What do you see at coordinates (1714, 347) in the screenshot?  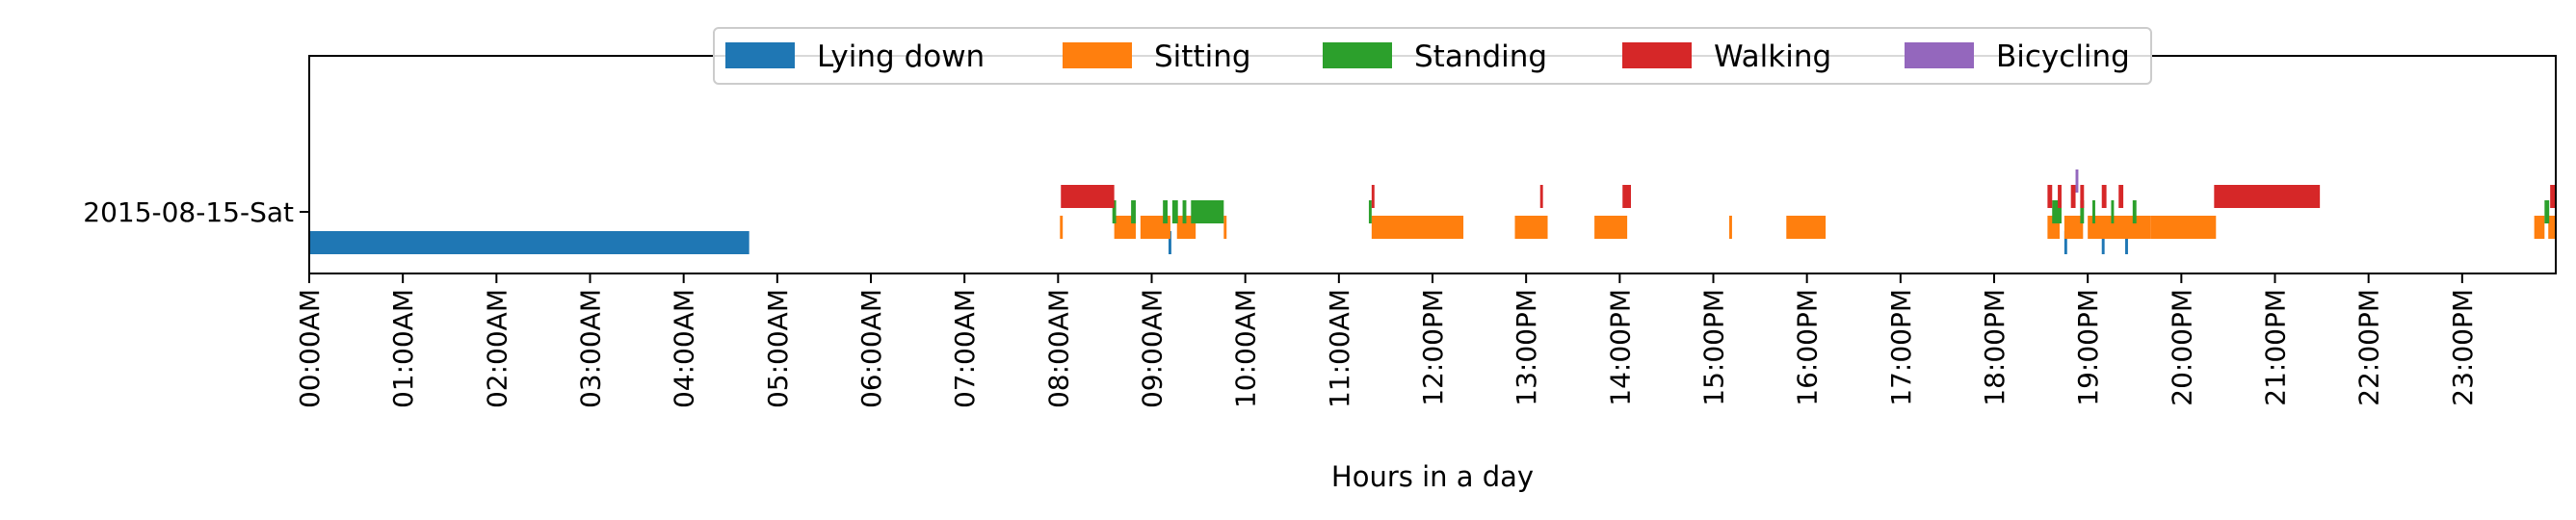 I see `x-tick-label-15: 15:00PM` at bounding box center [1714, 347].